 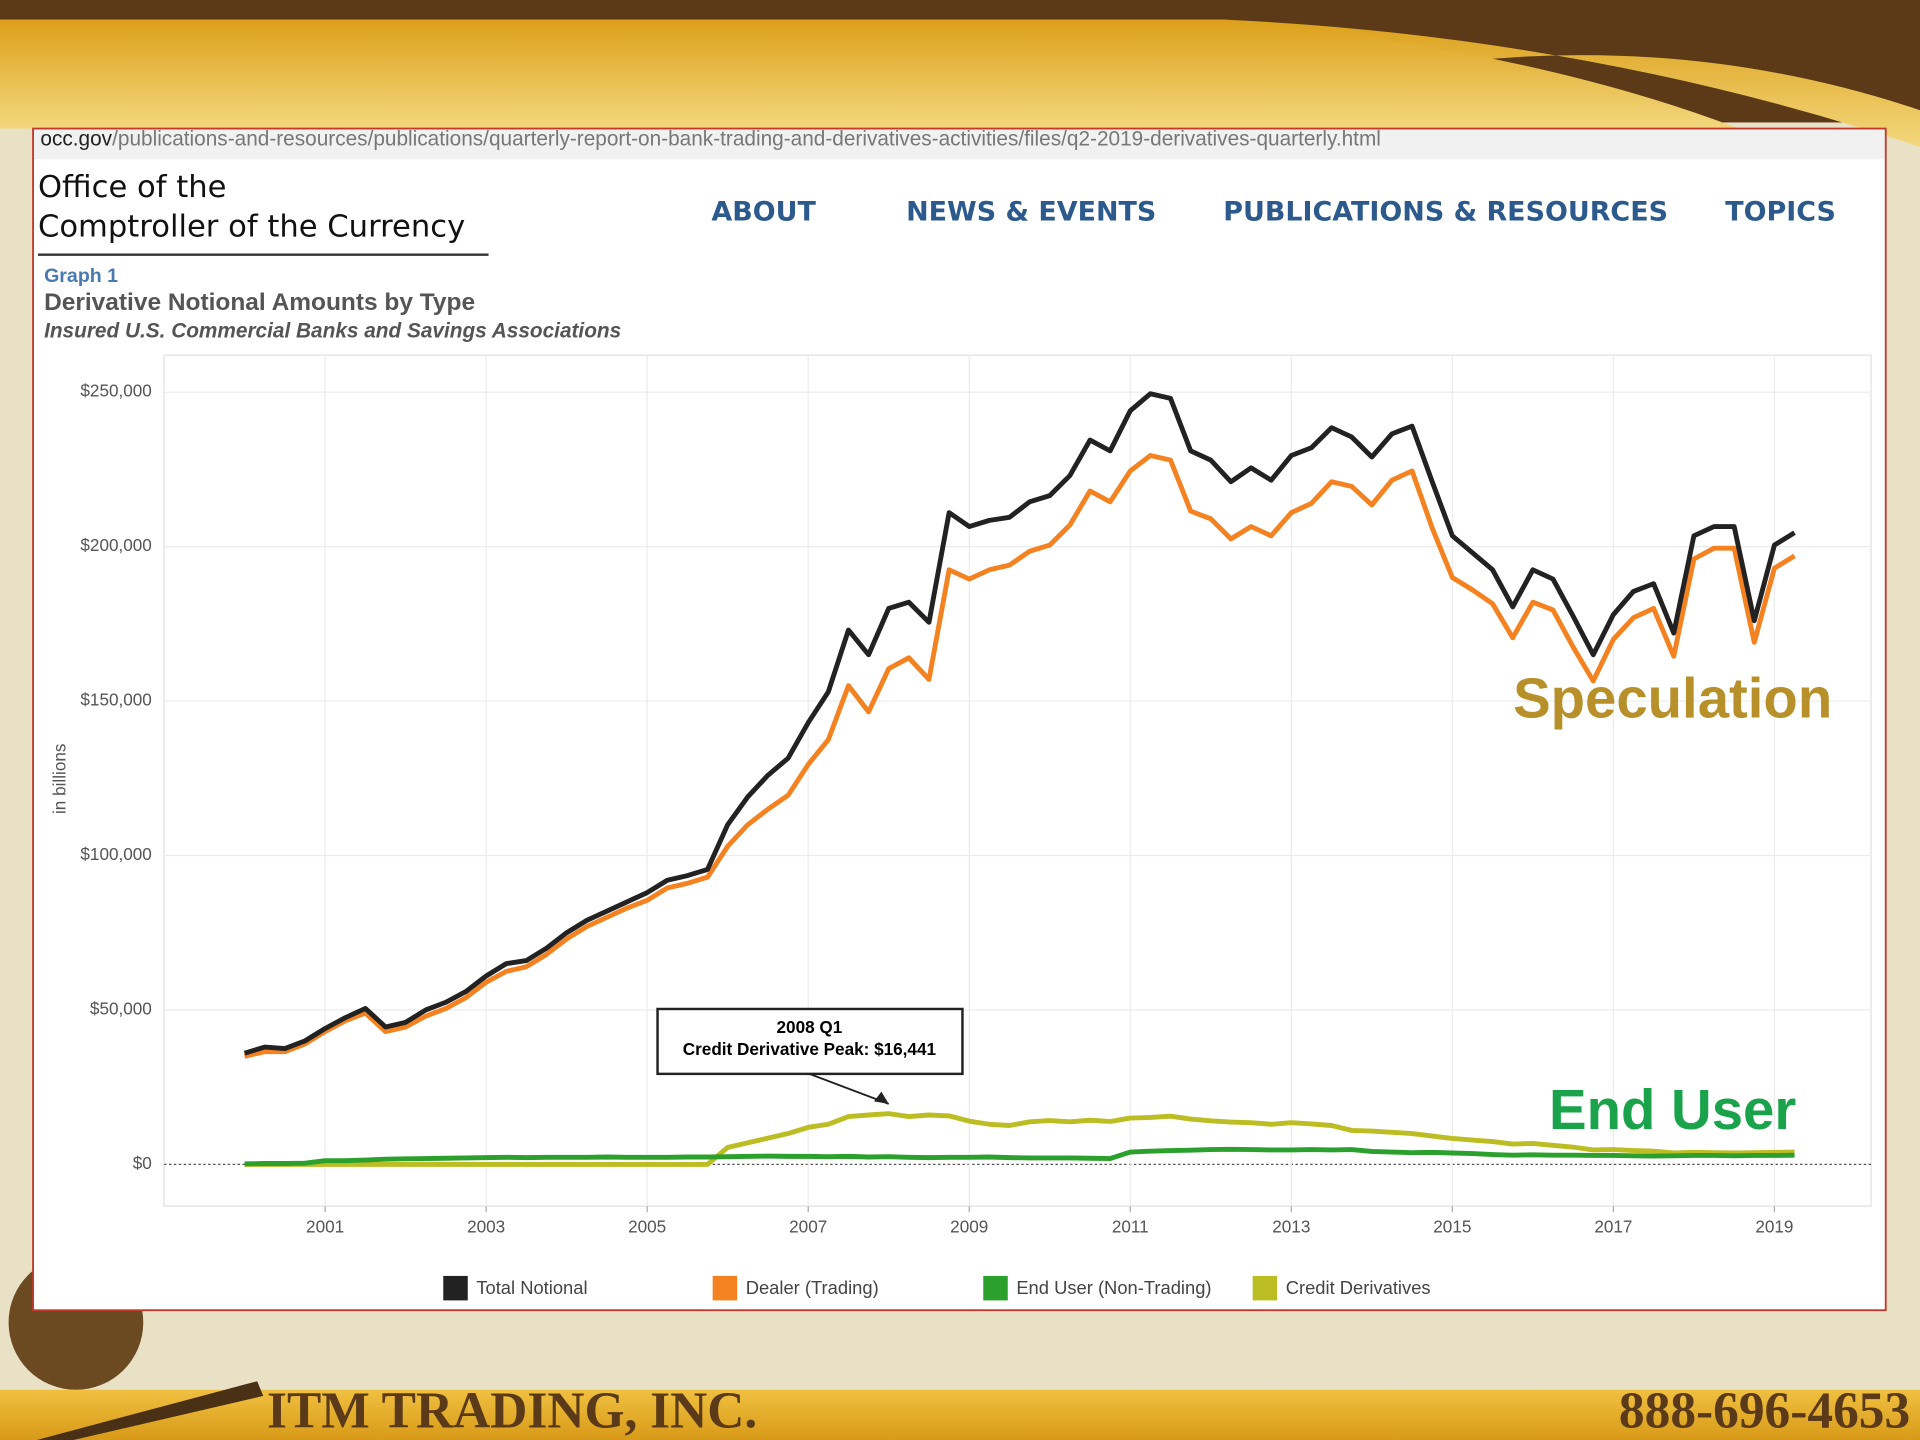 What do you see at coordinates (647, 1227) in the screenshot?
I see `x-tick-label: 2005` at bounding box center [647, 1227].